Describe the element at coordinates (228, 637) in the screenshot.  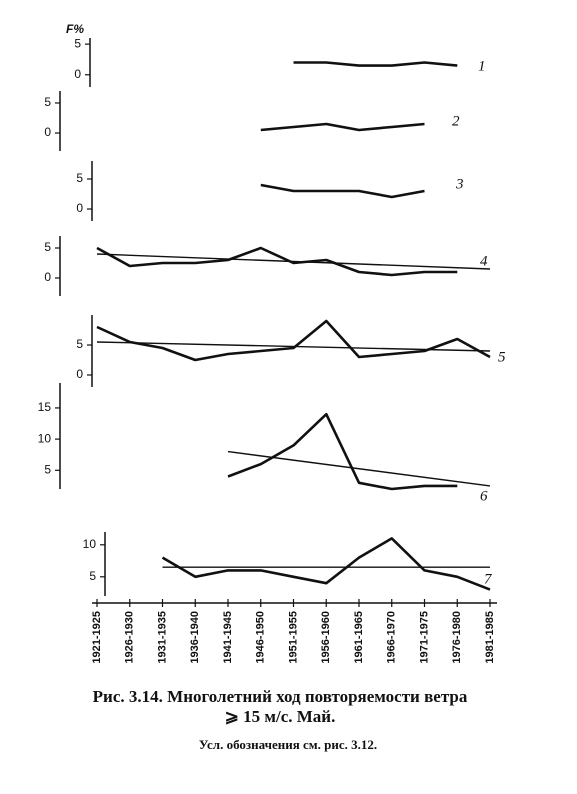
I see `x-tick-label: 1941-1945` at that location.